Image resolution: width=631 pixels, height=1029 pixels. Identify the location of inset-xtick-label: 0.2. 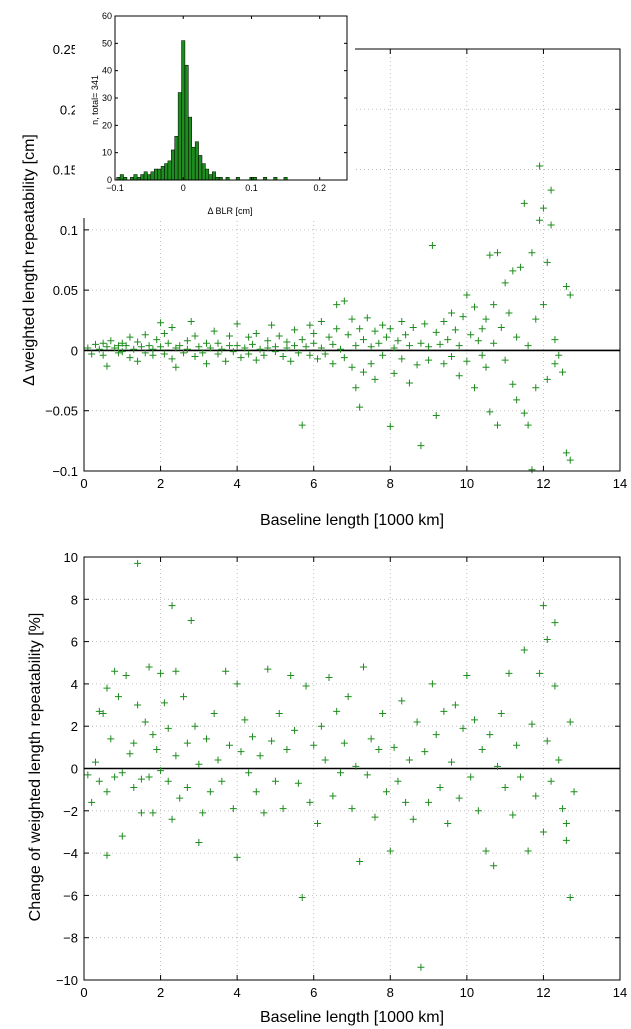
(319, 188).